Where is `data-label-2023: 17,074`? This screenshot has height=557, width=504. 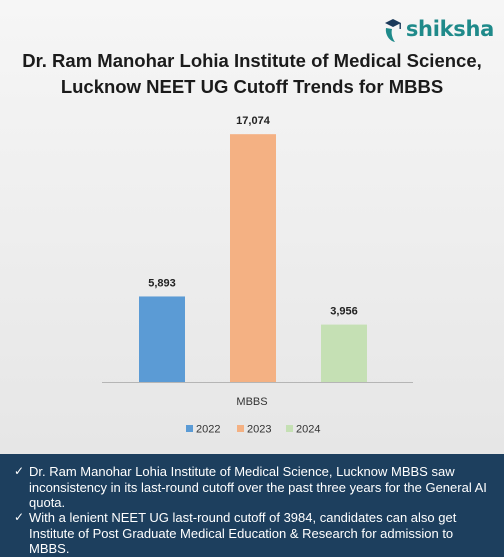
data-label-2023: 17,074 is located at coordinates (253, 121).